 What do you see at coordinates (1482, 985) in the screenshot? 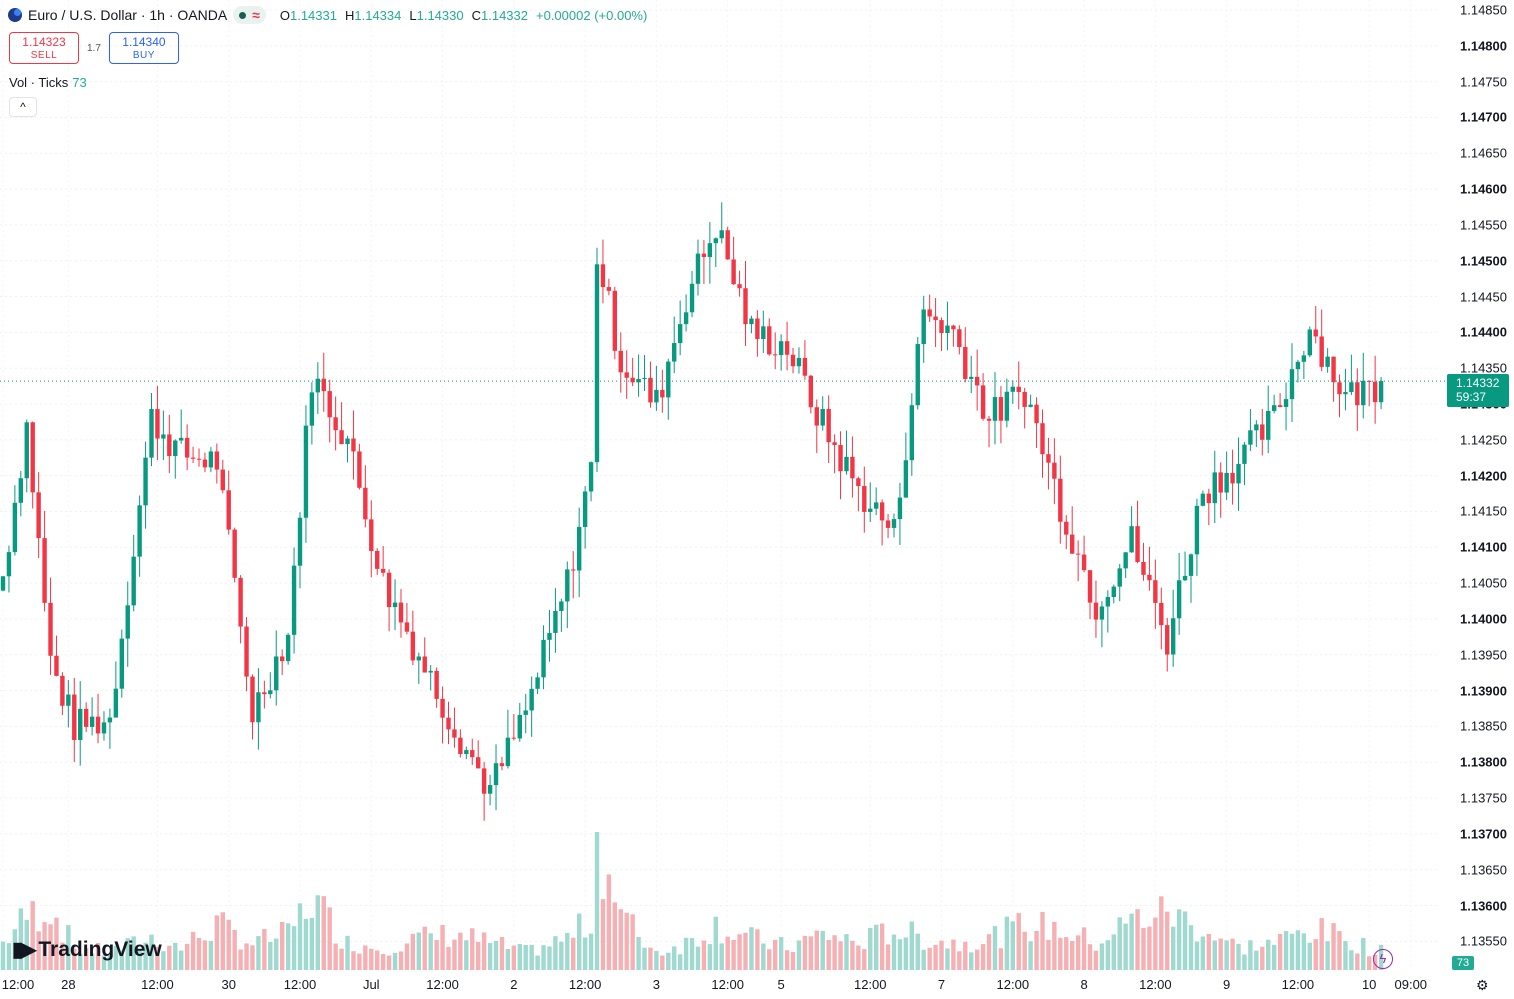
I see `gear-icon: ⚙` at bounding box center [1482, 985].